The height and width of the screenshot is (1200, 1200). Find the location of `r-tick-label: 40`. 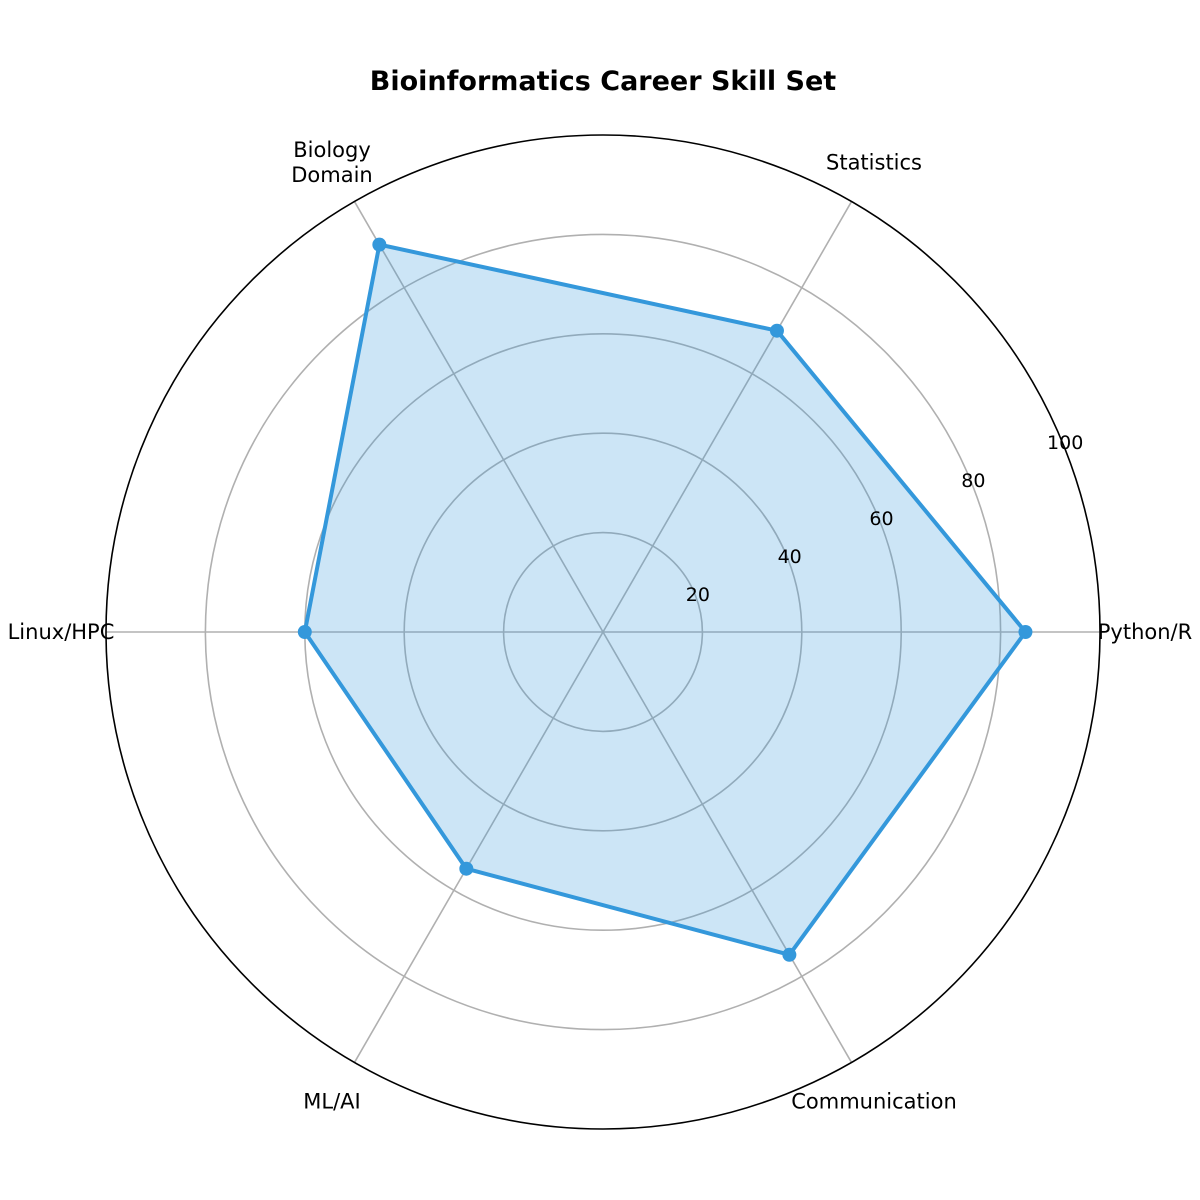

r-tick-label: 40 is located at coordinates (790, 557).